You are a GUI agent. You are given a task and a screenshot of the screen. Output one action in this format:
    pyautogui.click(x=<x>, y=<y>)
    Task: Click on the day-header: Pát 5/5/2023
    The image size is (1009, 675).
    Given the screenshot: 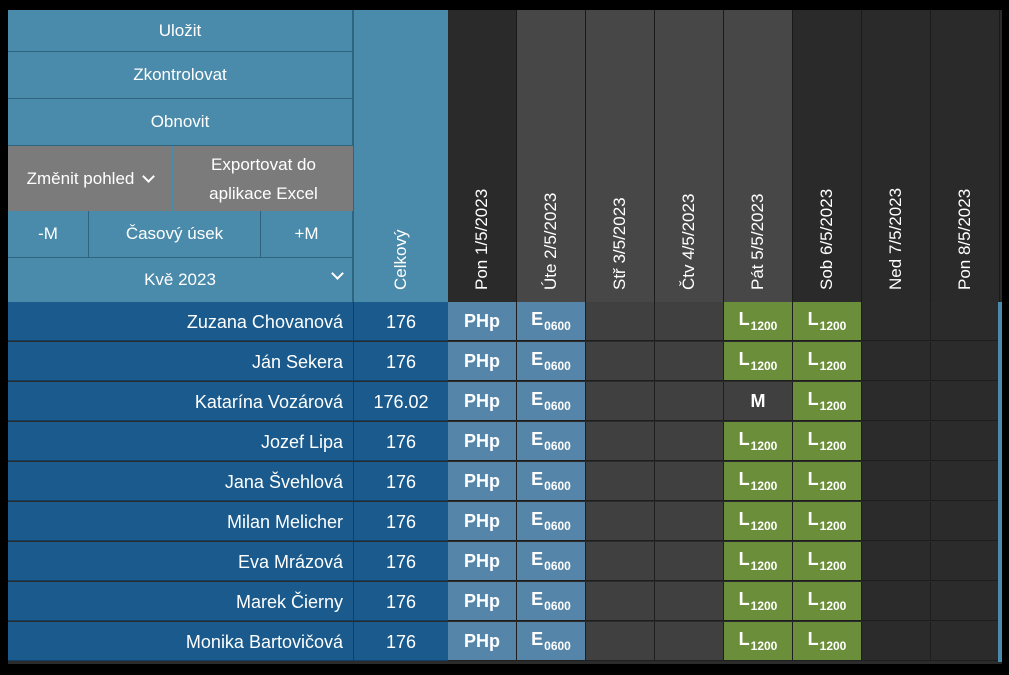 What is the action you would take?
    pyautogui.click(x=758, y=156)
    